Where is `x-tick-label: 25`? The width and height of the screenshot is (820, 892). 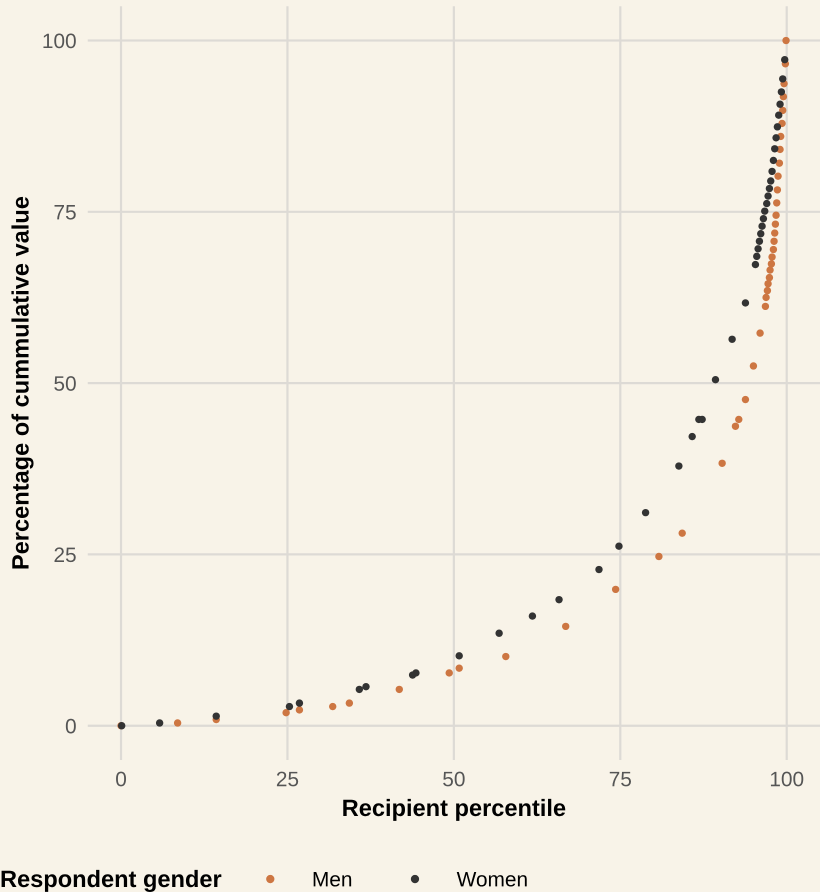
x-tick-label: 25 is located at coordinates (287, 779).